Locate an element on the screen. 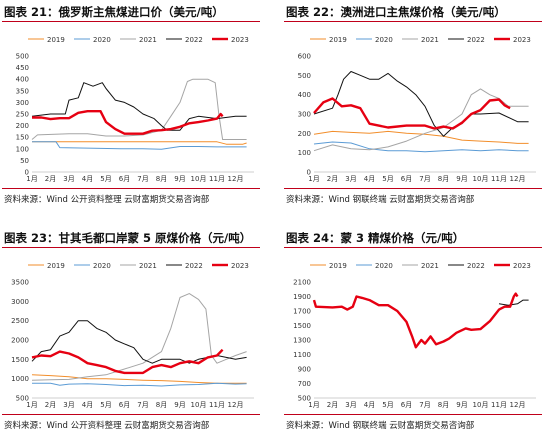 Image resolution: width=546 pixels, height=436 pixels. y-tick-label: 1700 is located at coordinates (302, 312).